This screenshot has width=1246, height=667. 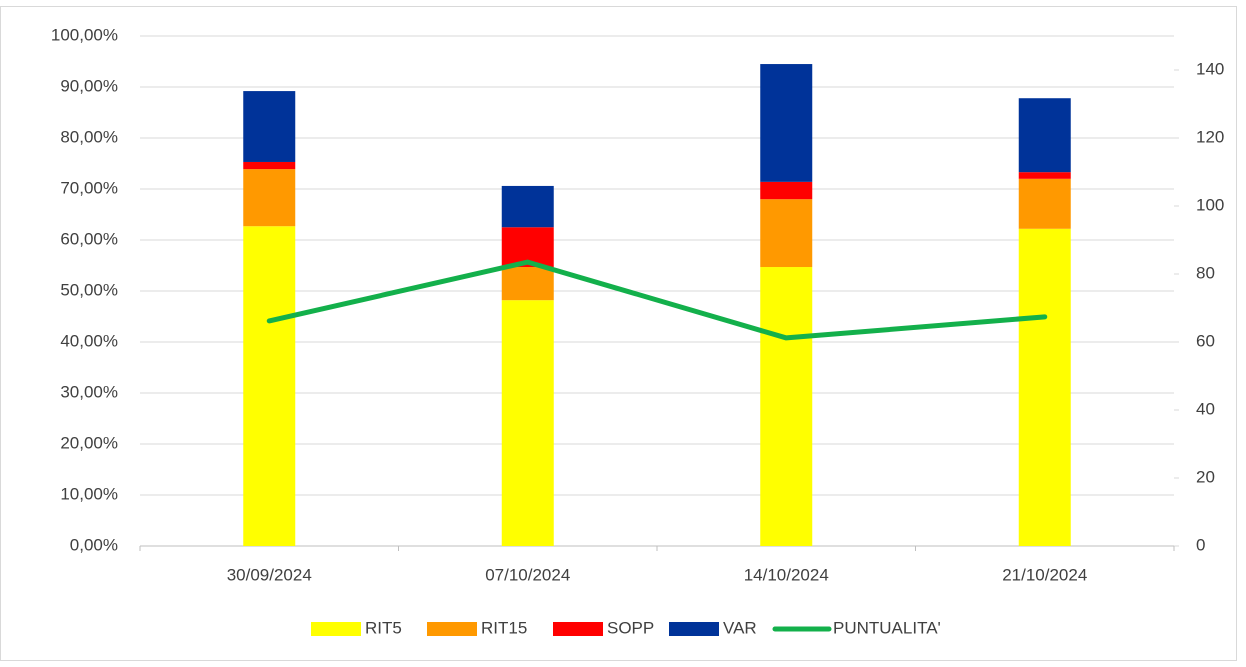 What do you see at coordinates (89, 442) in the screenshot?
I see `y-tick-label: 20,00%` at bounding box center [89, 442].